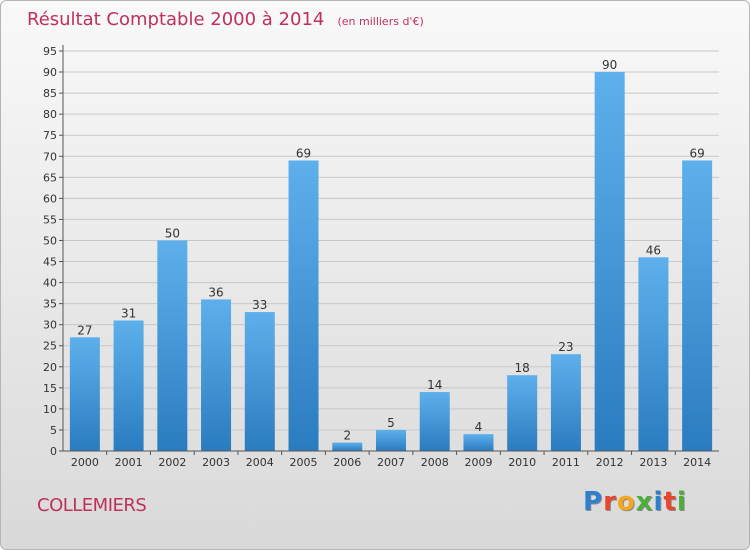 This screenshot has height=550, width=750. I want to click on commune-name: COLLEMIERS, so click(92, 505).